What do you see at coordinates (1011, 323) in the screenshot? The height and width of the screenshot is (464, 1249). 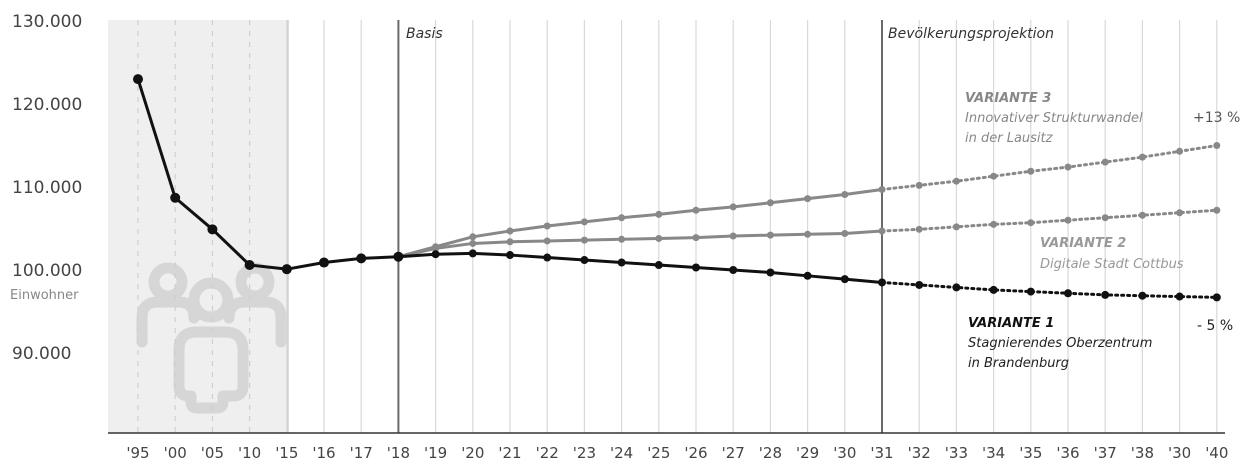 I see `variant-1-title: VARIANTE 1` at bounding box center [1011, 323].